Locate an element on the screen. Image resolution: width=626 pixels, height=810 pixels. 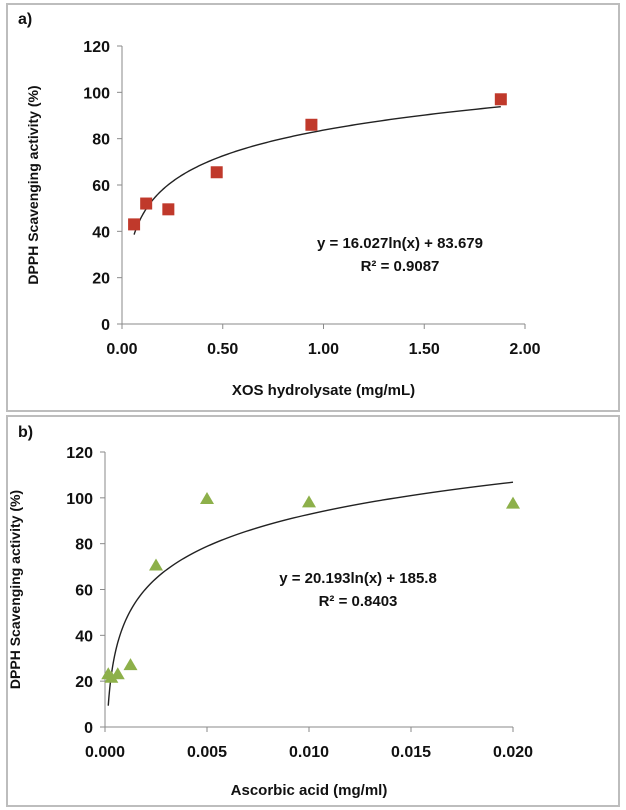
x-tick-label-b: 0.010 is located at coordinates (309, 752).